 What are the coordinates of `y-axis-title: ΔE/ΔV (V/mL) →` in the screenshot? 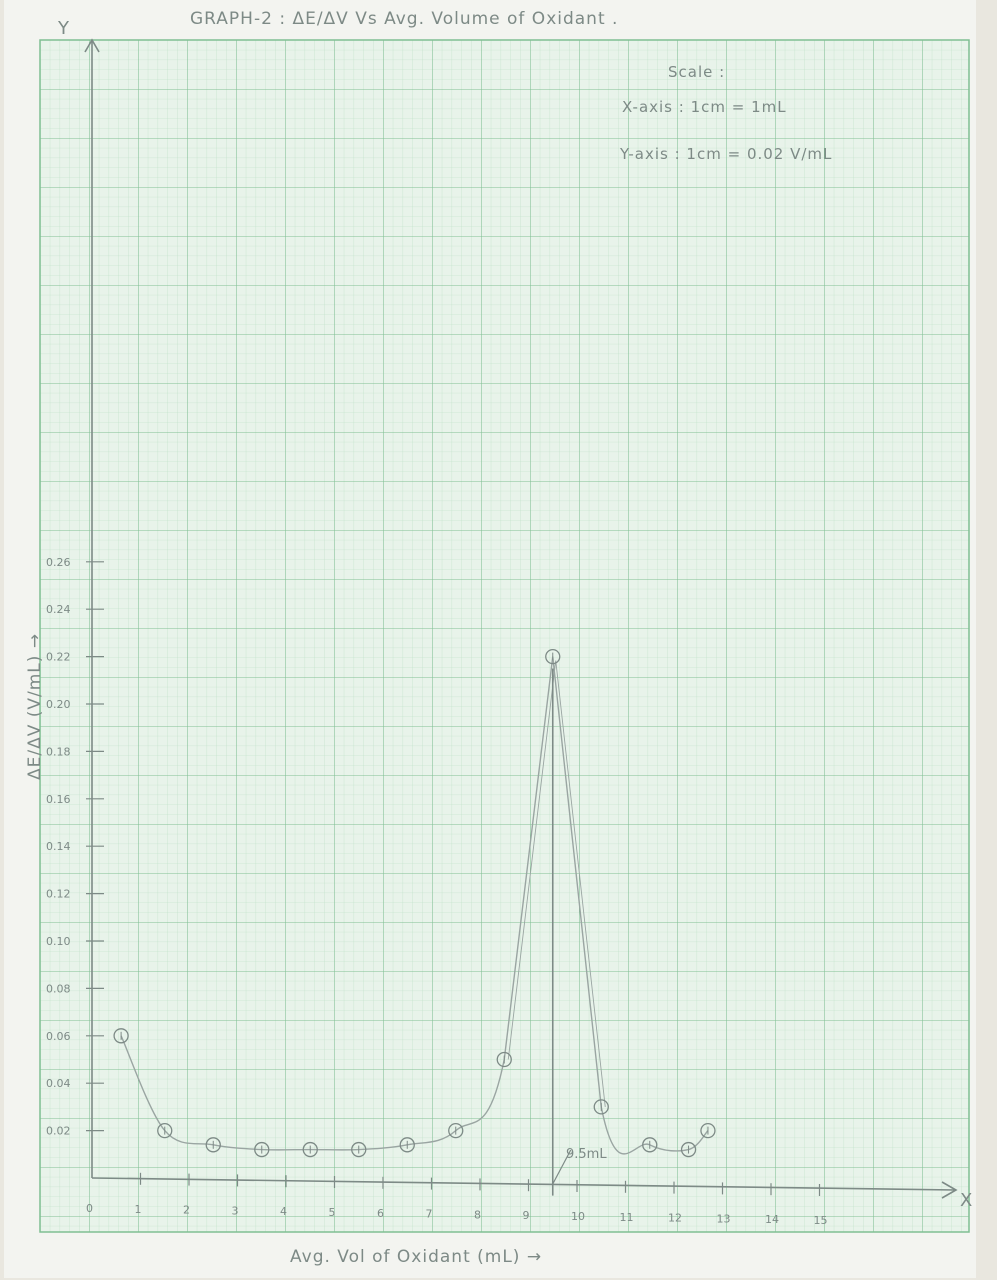 It's located at (35, 706).